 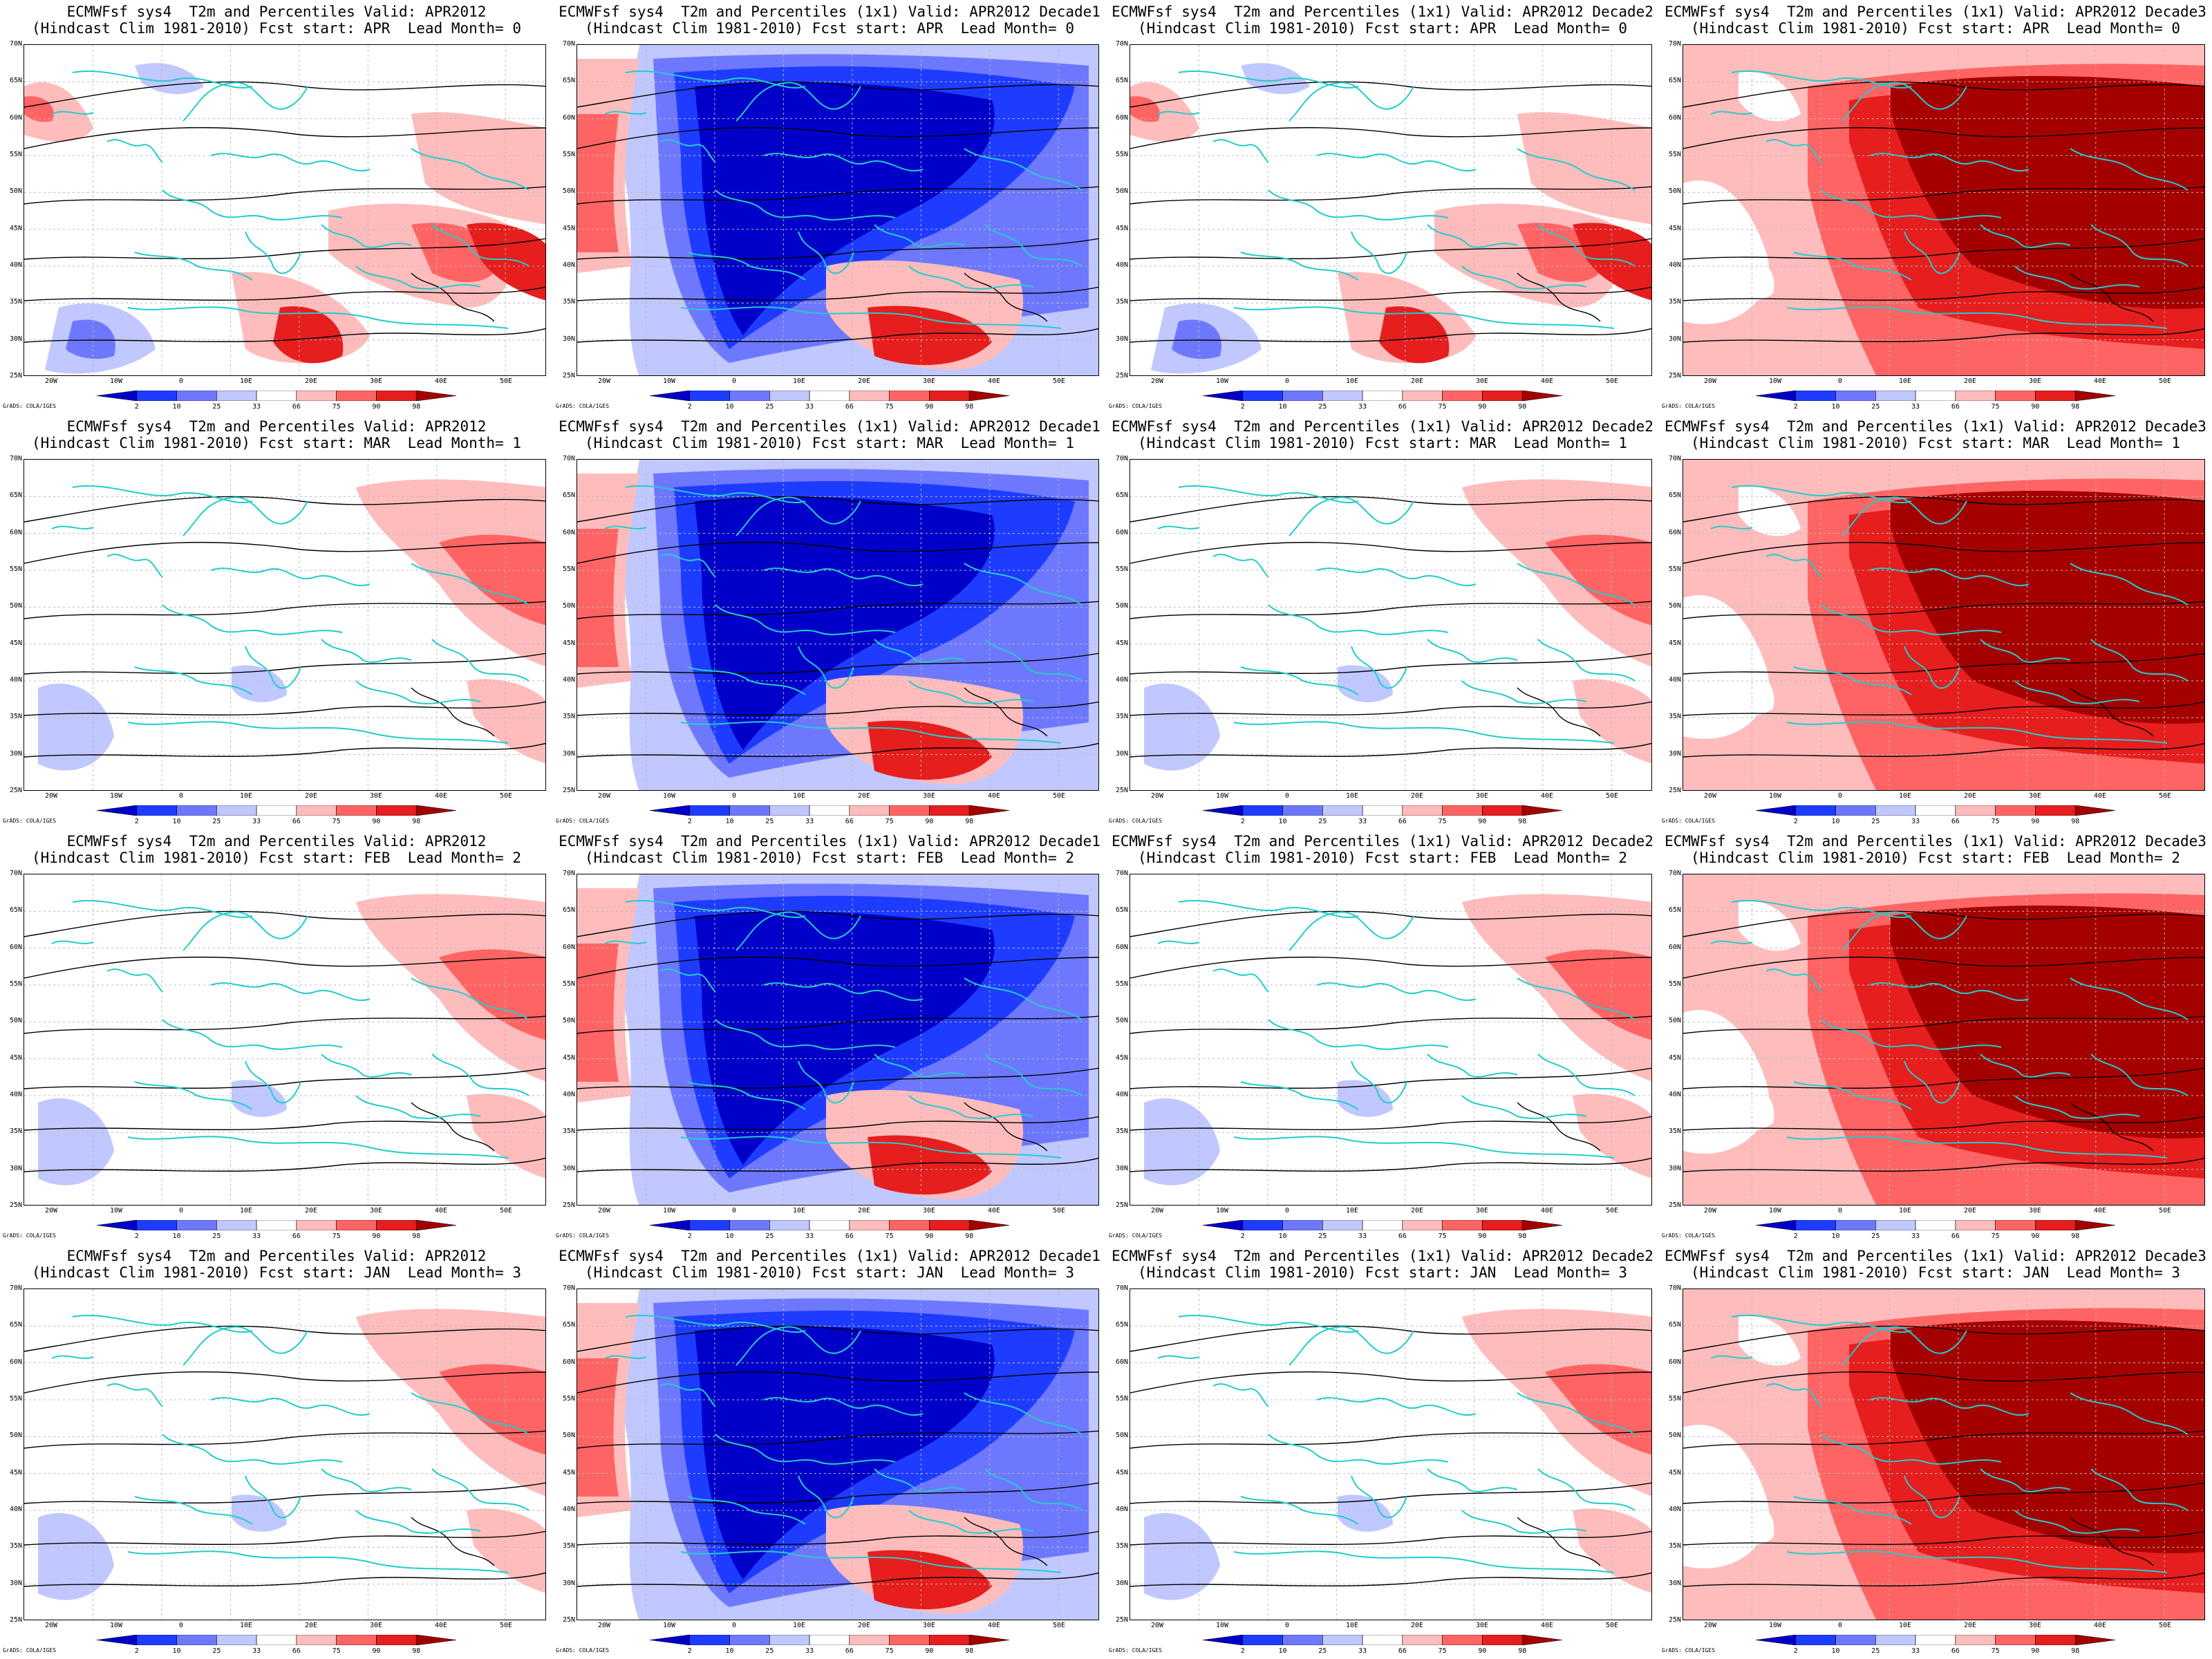 I want to click on colorbar-tick-label: 33, so click(x=256, y=821).